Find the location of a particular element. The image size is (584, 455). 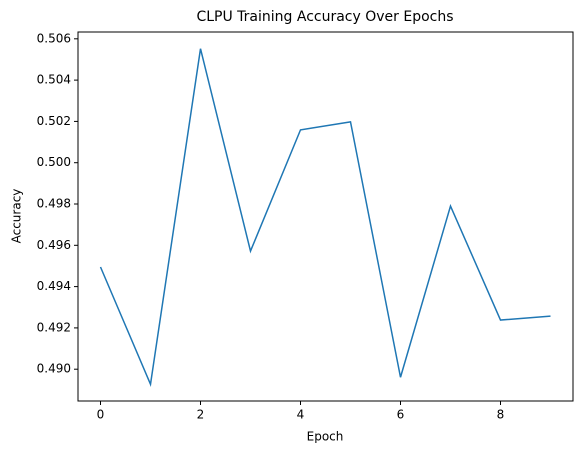

y-tick-label: 0.506 is located at coordinates (54, 38).